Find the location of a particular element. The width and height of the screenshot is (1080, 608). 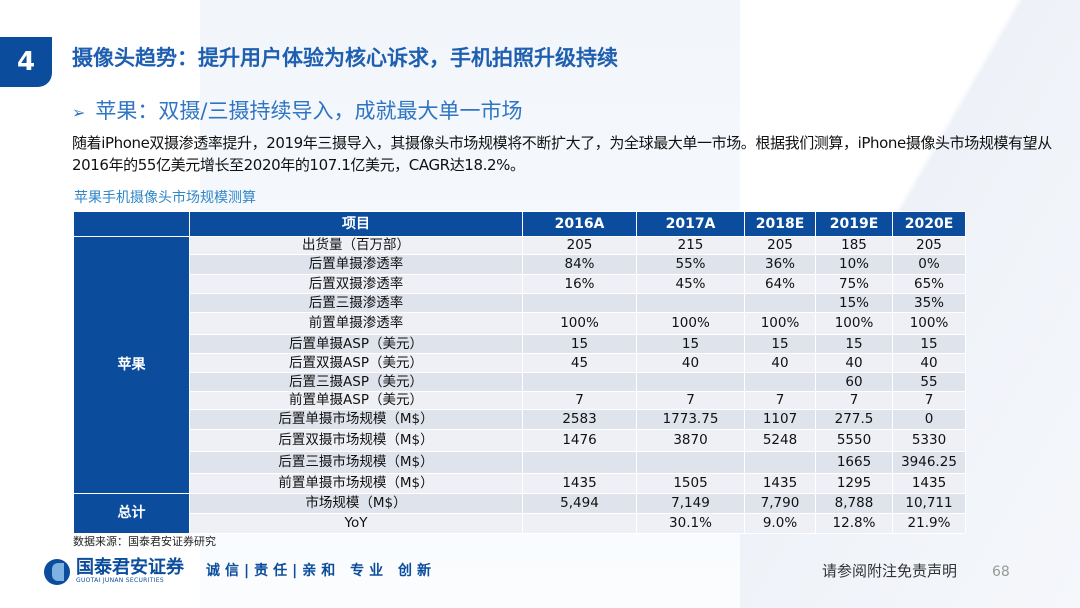

table-cell: 64% is located at coordinates (780, 284).